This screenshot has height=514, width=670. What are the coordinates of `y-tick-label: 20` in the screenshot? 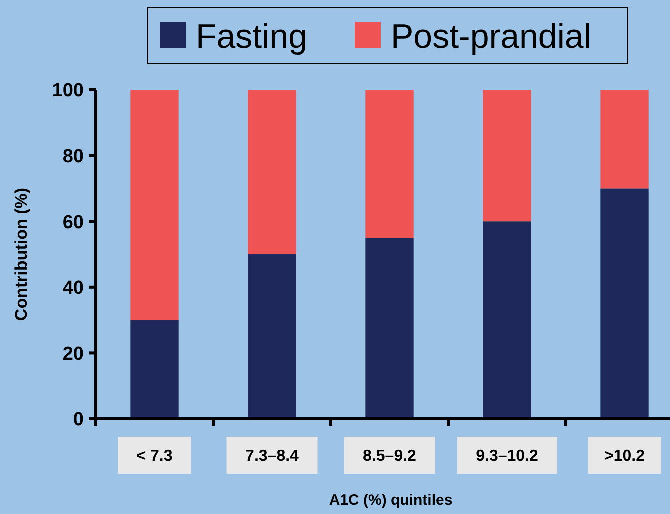 It's located at (73, 354).